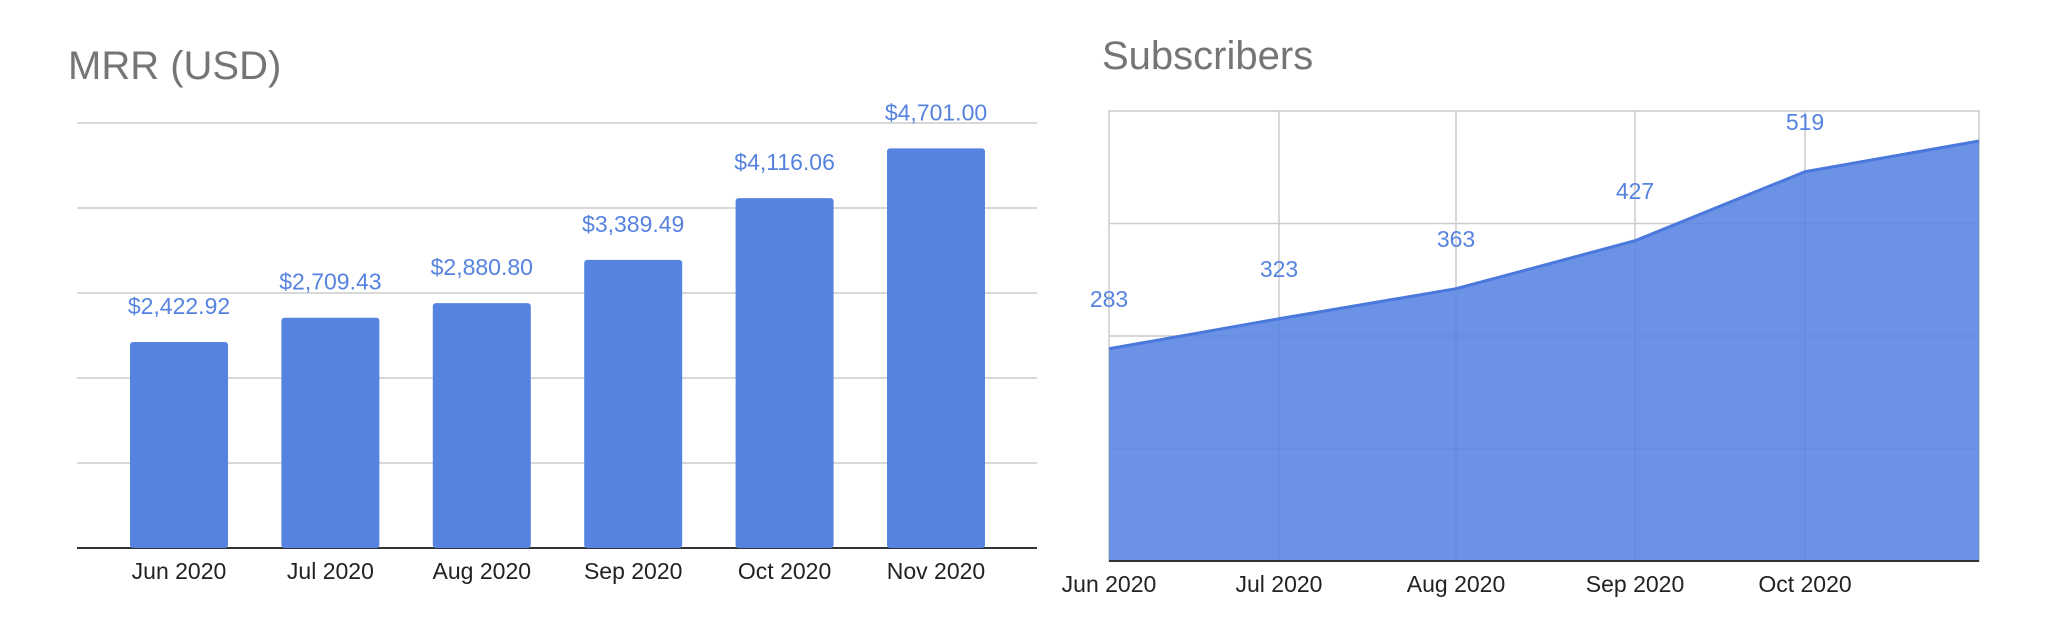 This screenshot has height=636, width=2063. I want to click on data-label: $2,422.92, so click(179, 306).